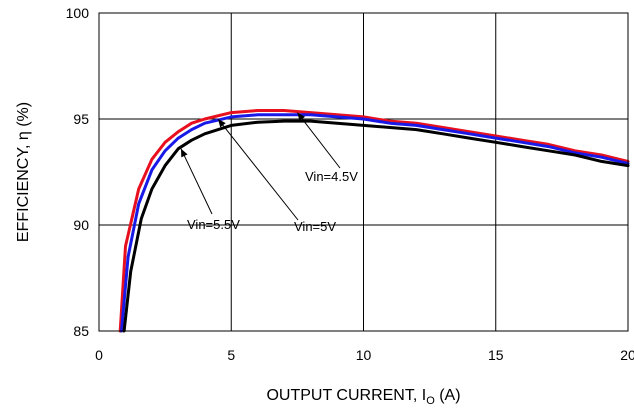  What do you see at coordinates (331, 176) in the screenshot?
I see `annotation-label: Vin=4.5V` at bounding box center [331, 176].